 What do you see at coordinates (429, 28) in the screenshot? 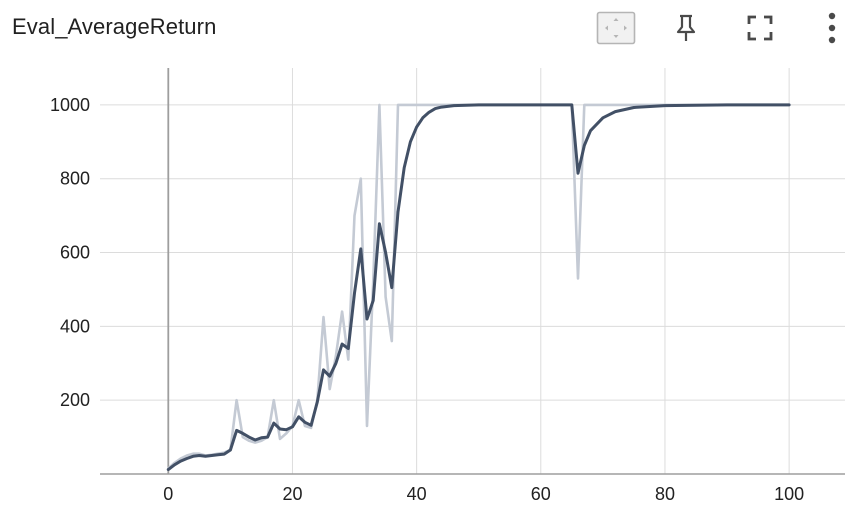
I see `card-header: Eval_AverageReturn` at bounding box center [429, 28].